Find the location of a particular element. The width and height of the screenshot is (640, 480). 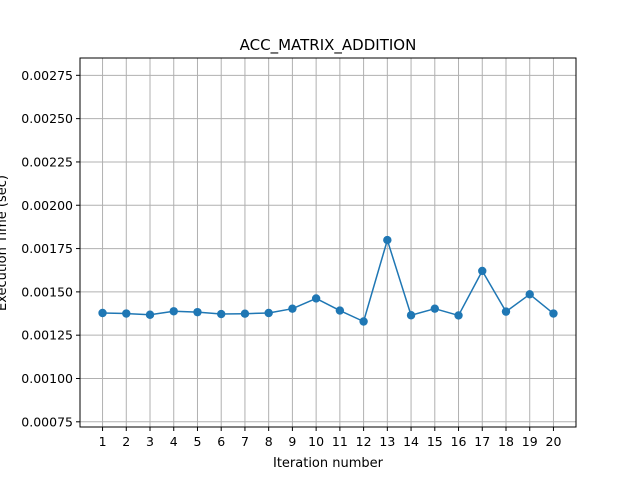

x-tick-label: 8 is located at coordinates (269, 441).